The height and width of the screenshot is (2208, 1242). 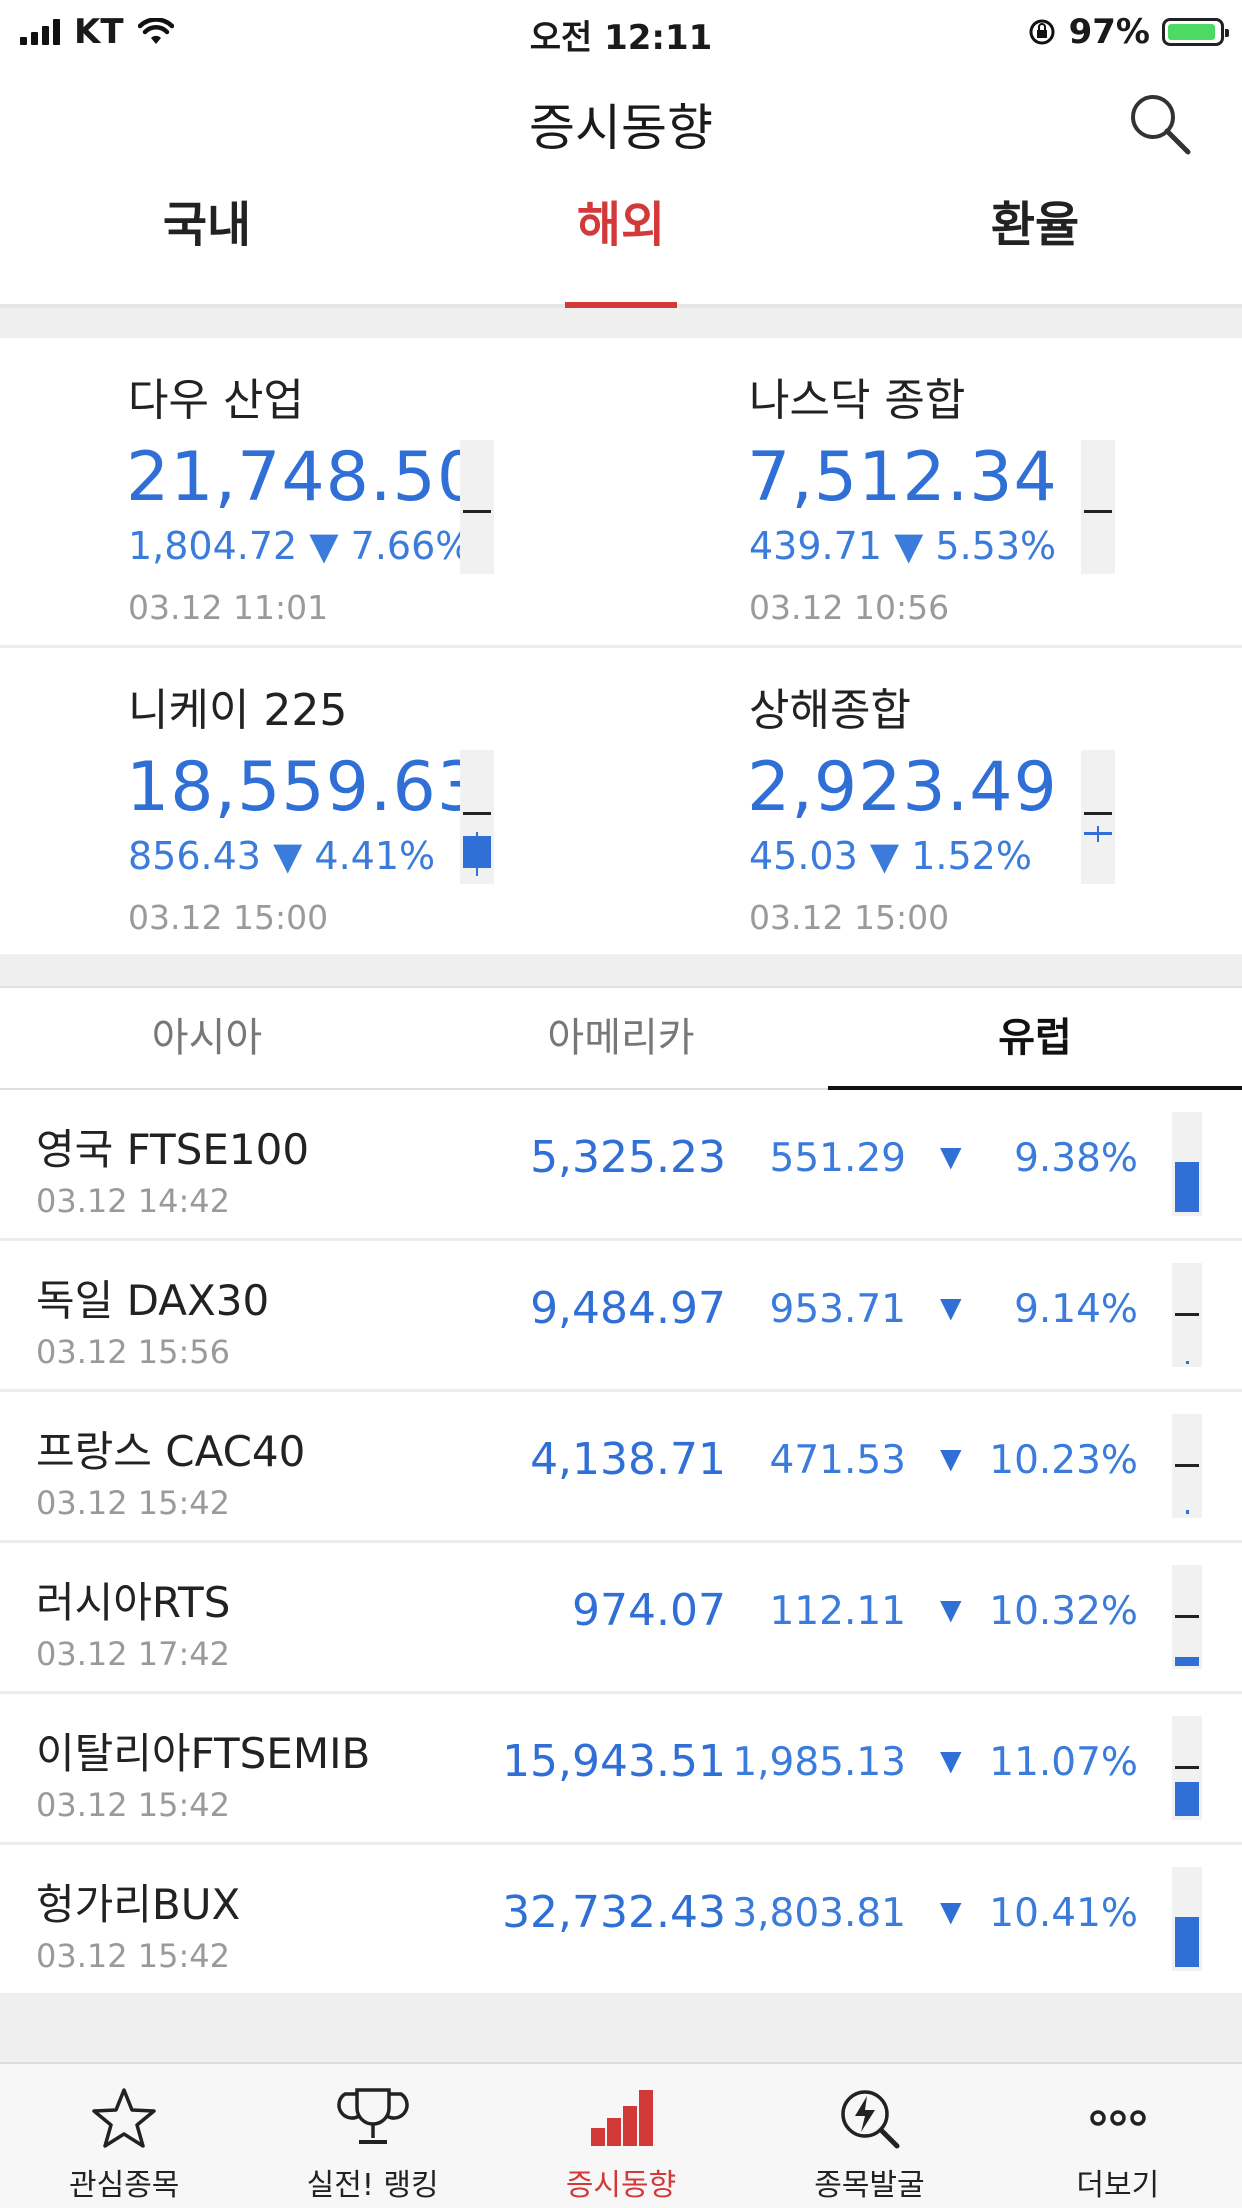 What do you see at coordinates (1118, 2185) in the screenshot?
I see `nav-label: 더보기` at bounding box center [1118, 2185].